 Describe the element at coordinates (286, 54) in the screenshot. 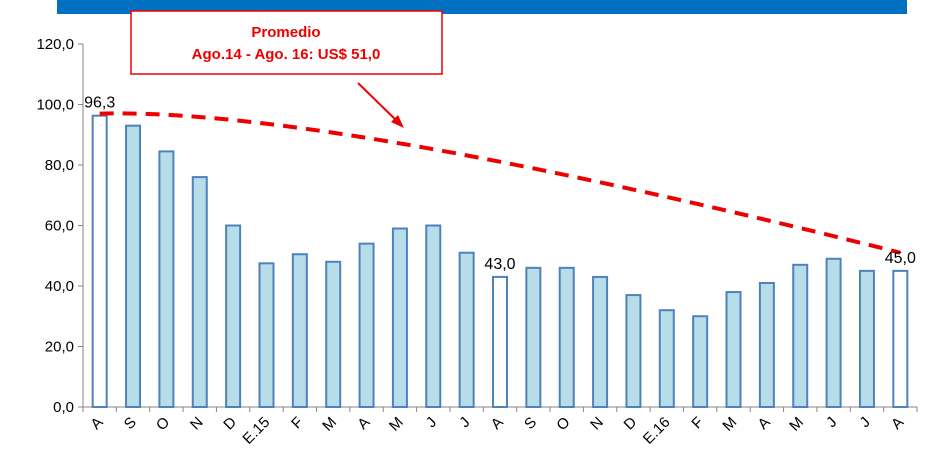

I see `annotation-line2: Ago.14 - Ago. 16: US$ 51,0` at that location.